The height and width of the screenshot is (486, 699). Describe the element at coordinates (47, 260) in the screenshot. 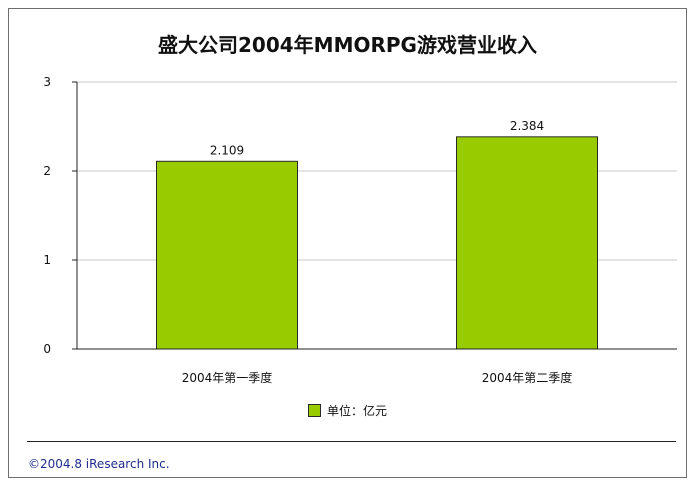

I see `y-tick-label: 1` at that location.